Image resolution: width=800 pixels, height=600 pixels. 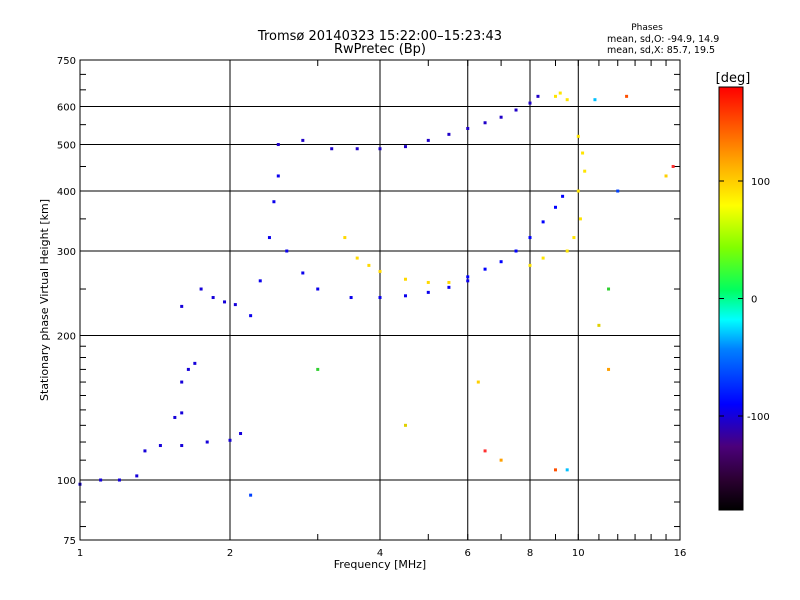 I want to click on y-tick-label: 75, so click(x=69, y=541).